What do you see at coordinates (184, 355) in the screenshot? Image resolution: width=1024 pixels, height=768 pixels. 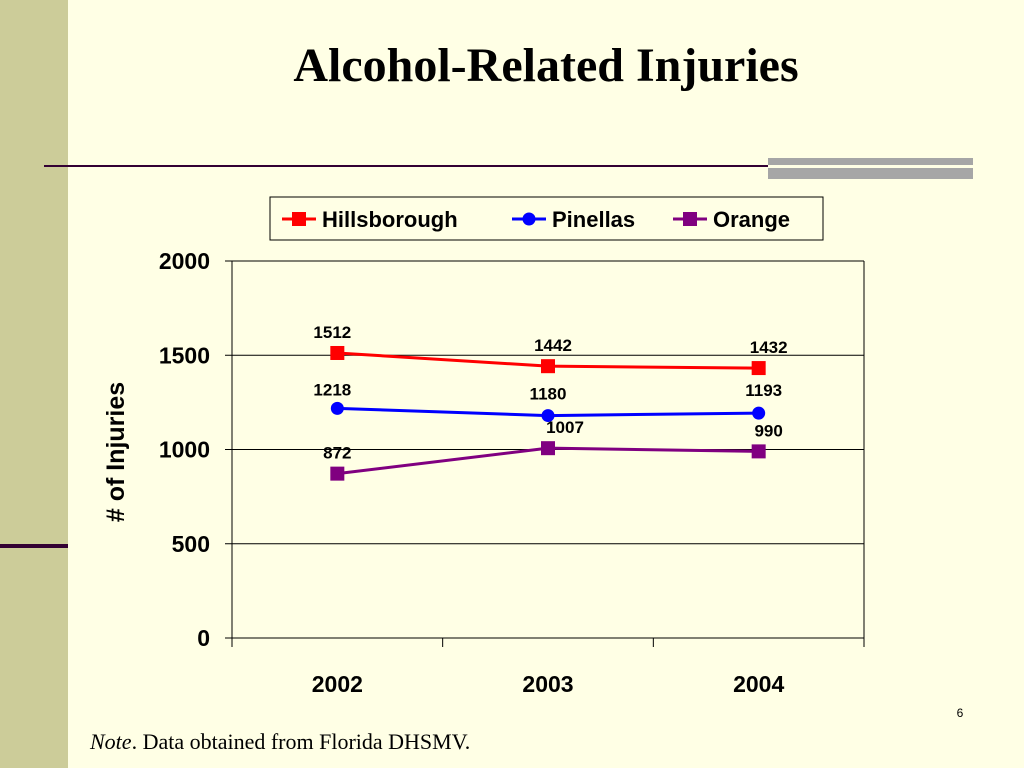 I see `y-tick-label-3: 1500` at bounding box center [184, 355].